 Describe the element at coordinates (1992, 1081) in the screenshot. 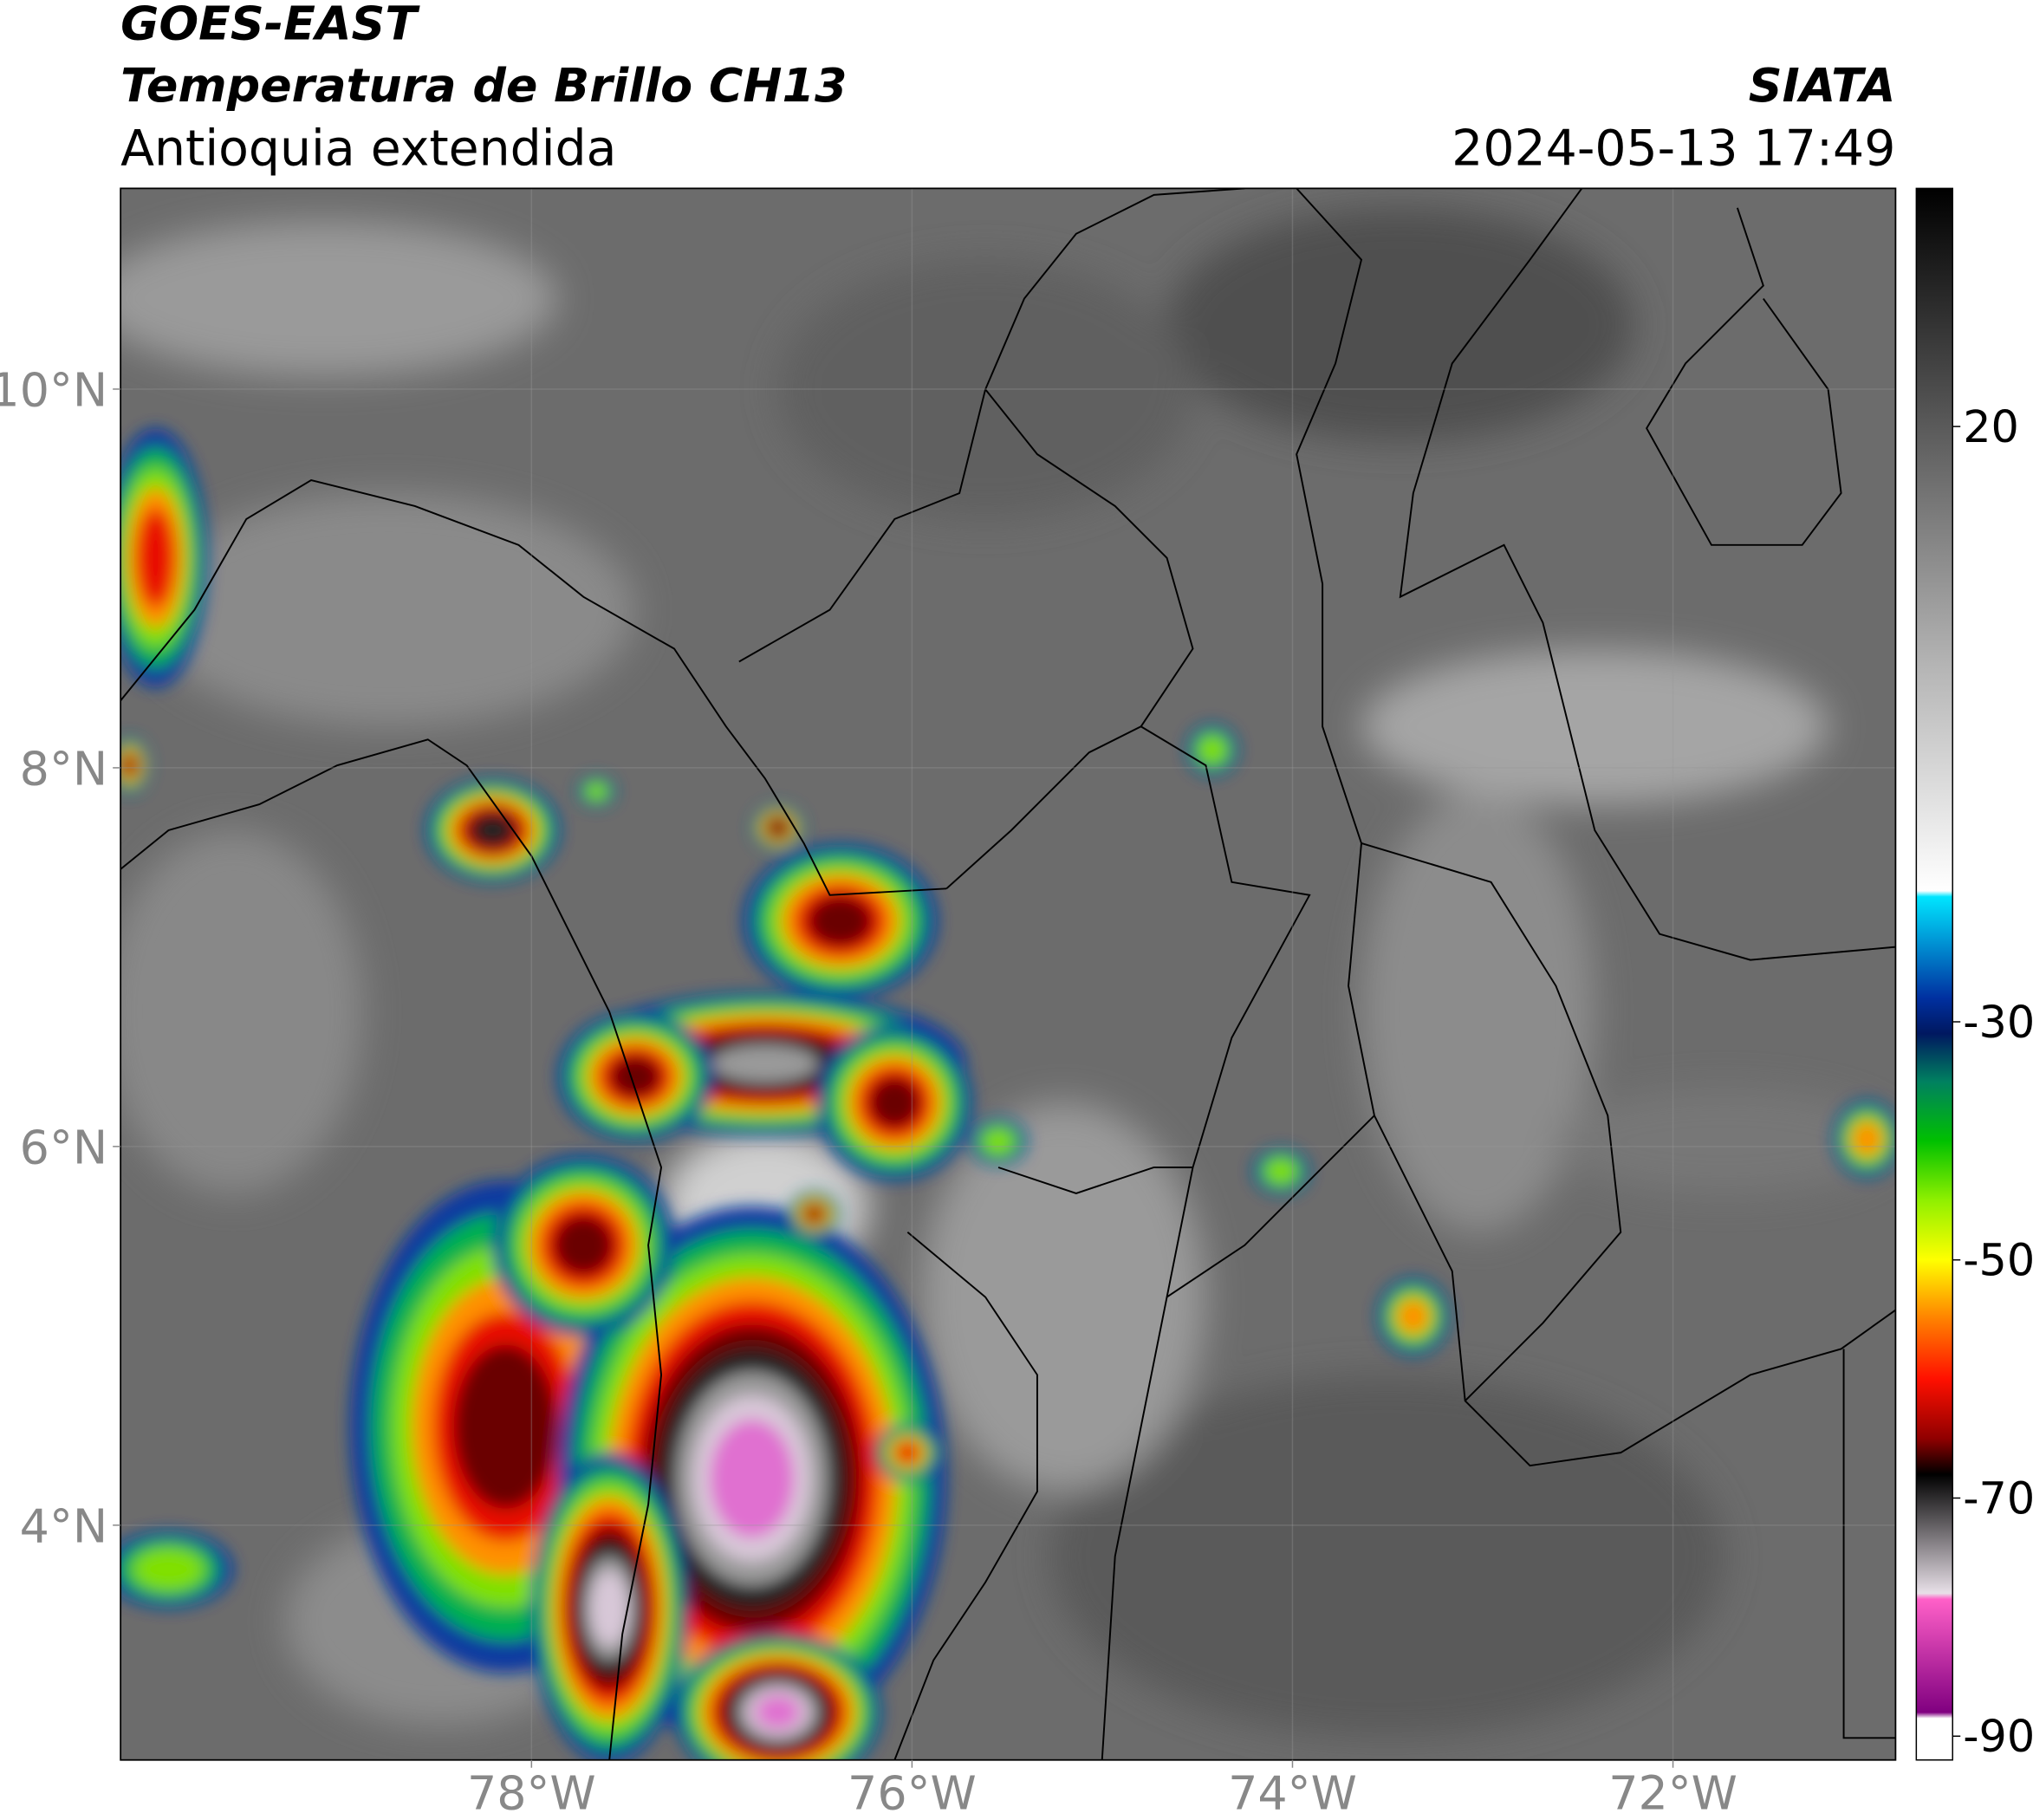

I see `colorbar-ticks: 20 -30 -50 -70 -90` at that location.